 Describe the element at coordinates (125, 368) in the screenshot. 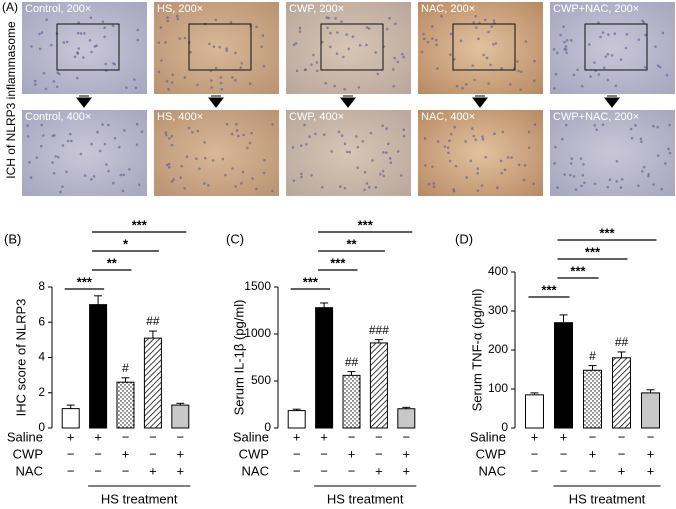

I see `annotation: #` at that location.